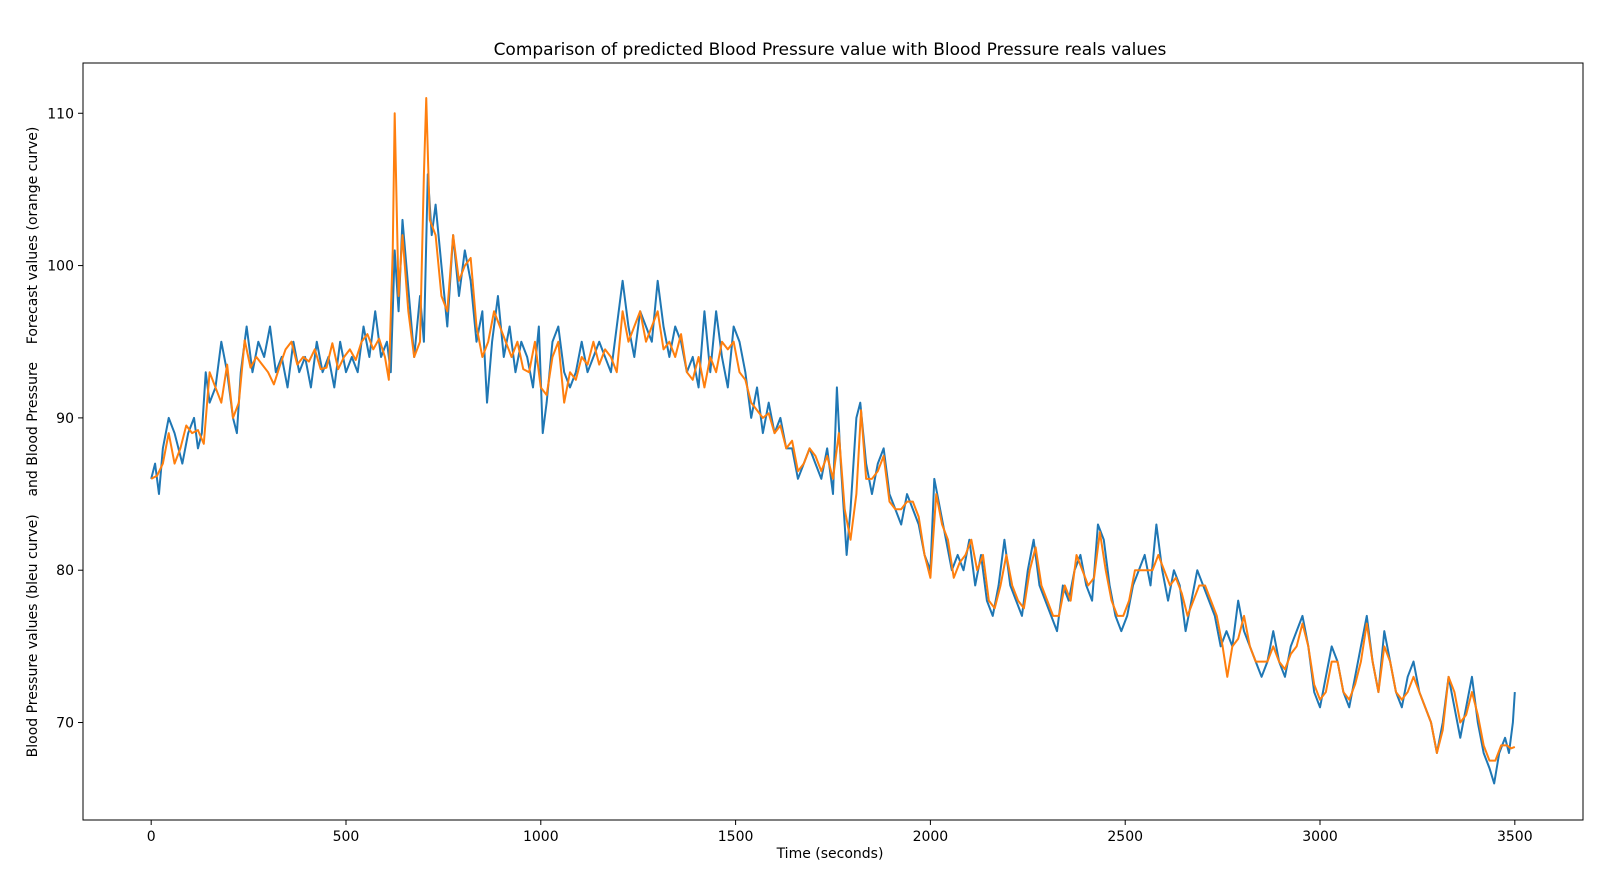 The width and height of the screenshot is (1612, 872). What do you see at coordinates (830, 854) in the screenshot?
I see `x-axis-label: Time (seconds)` at bounding box center [830, 854].